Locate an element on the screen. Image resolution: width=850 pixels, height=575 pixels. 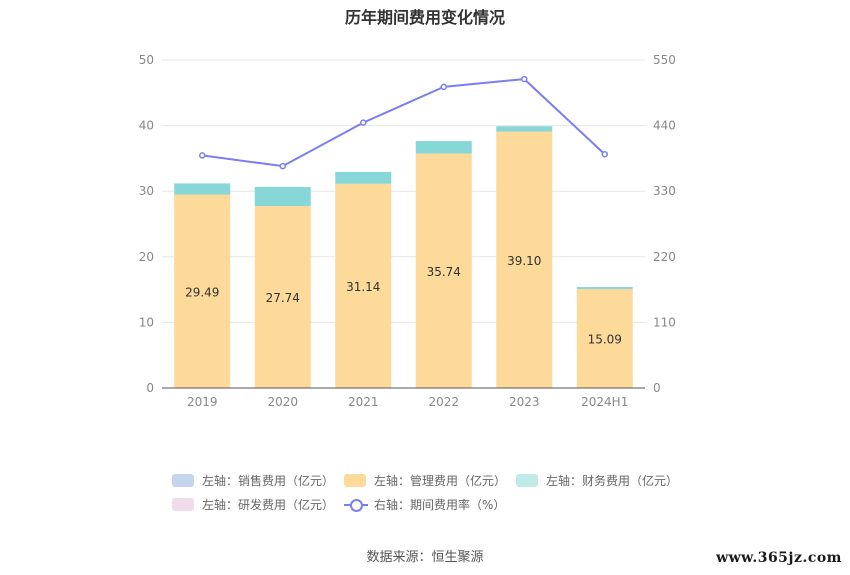
bar-data-label: 39.10 is located at coordinates (524, 261).